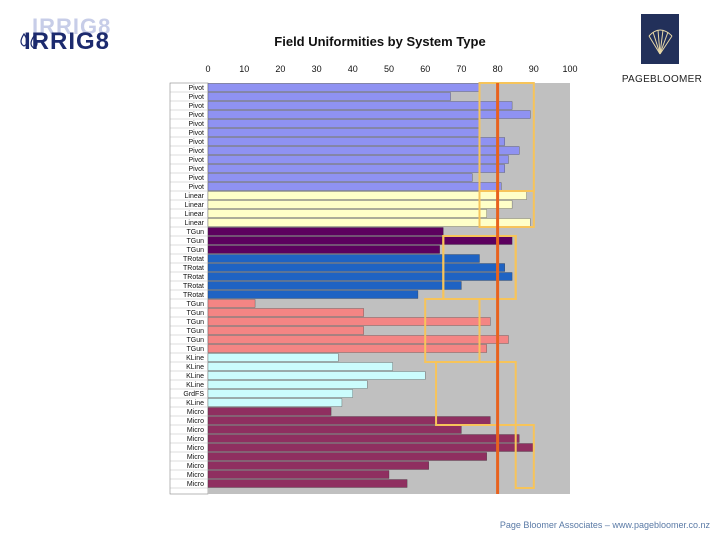 The height and width of the screenshot is (540, 720). What do you see at coordinates (498, 69) in the screenshot?
I see `x-tick-label: 80` at bounding box center [498, 69].